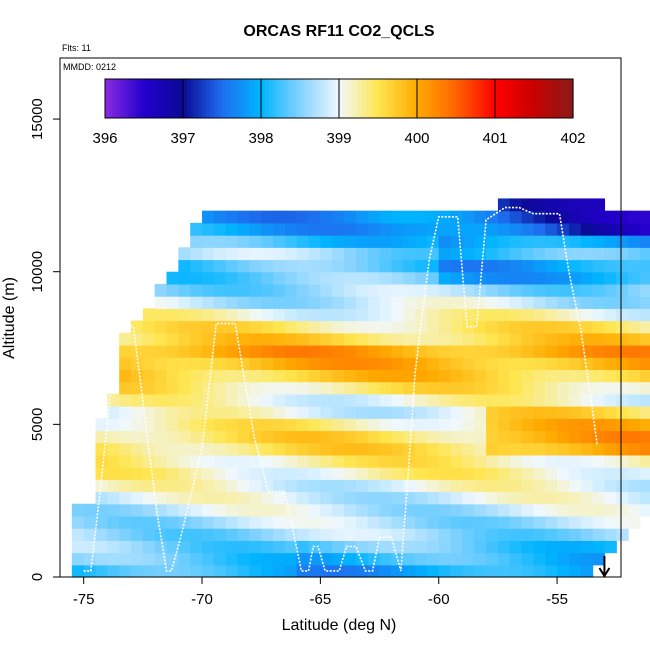  I want to click on y-tick-label: 10000, so click(37, 272).